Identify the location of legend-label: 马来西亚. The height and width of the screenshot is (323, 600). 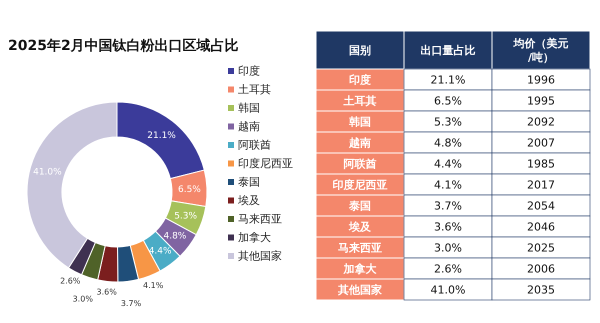
(260, 219).